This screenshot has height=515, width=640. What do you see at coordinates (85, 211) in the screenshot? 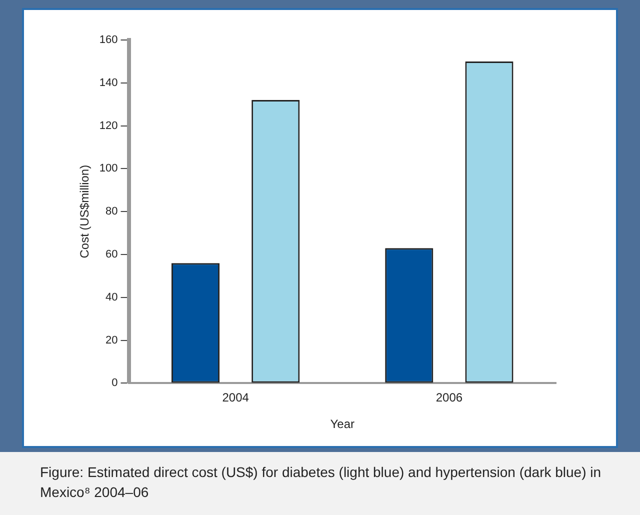
I see `y-axis-title: Cost (US$million)` at bounding box center [85, 211].